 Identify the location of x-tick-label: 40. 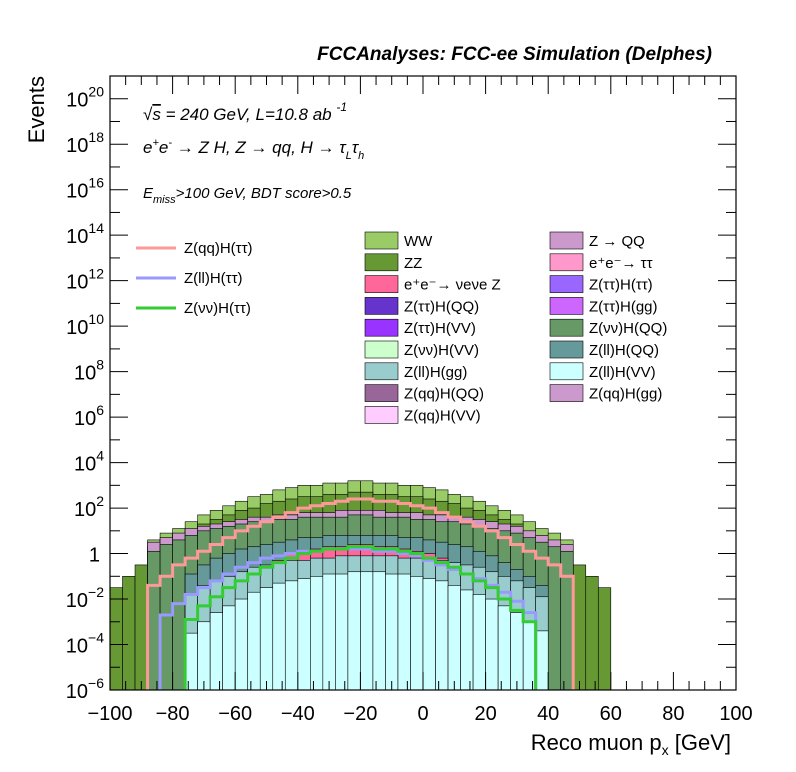
(548, 714).